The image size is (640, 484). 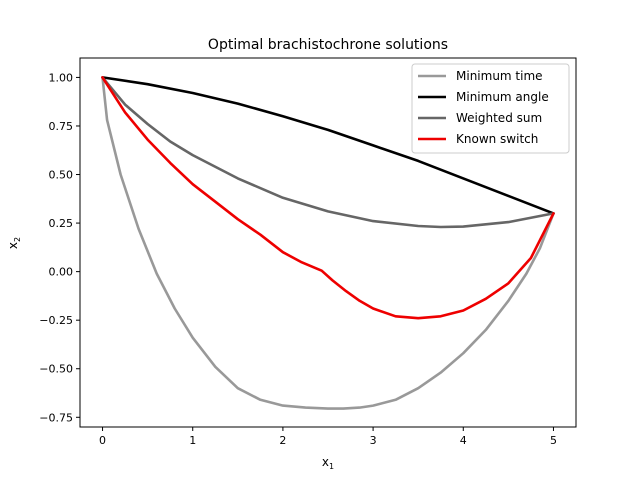 What do you see at coordinates (61, 77) in the screenshot?
I see `y-tick-label: 1.00` at bounding box center [61, 77].